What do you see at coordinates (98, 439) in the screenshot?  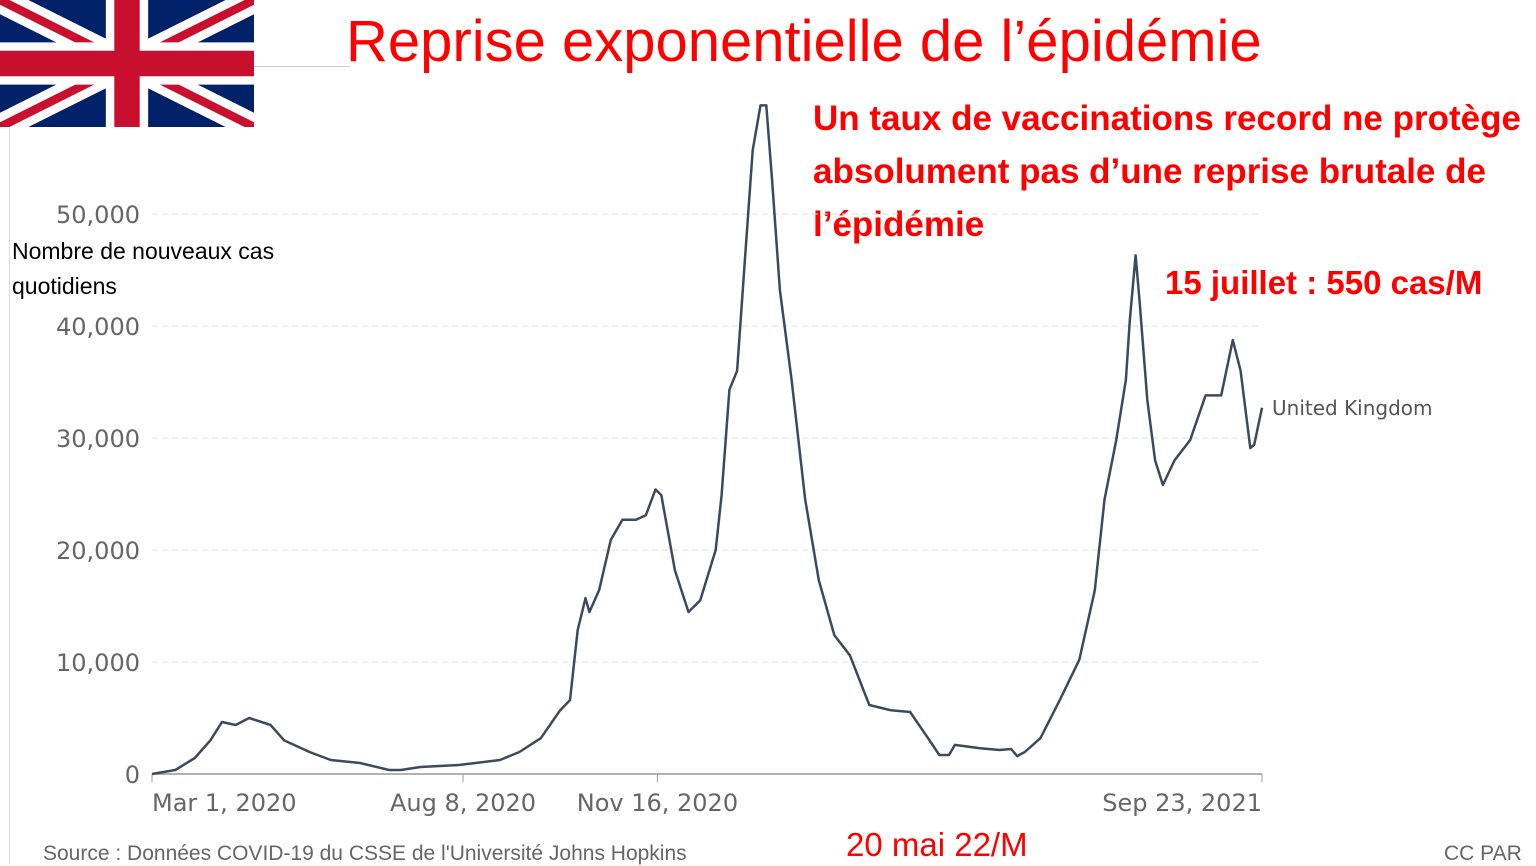 I see `y-tick-label: 30,000` at bounding box center [98, 439].